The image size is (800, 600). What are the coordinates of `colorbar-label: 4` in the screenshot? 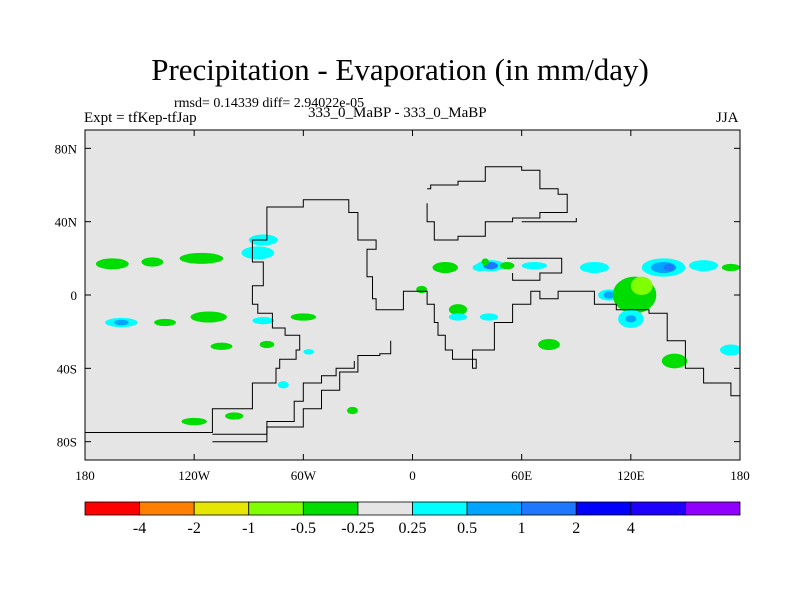 It's located at (631, 528).